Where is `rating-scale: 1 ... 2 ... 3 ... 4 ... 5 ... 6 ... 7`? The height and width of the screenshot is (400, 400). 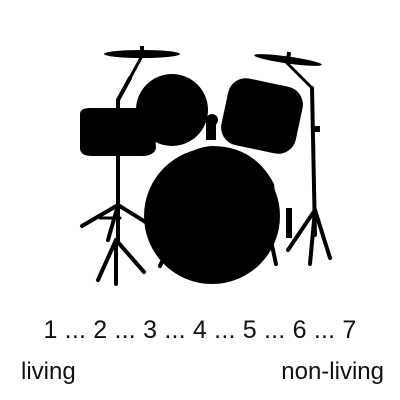 rating-scale: 1 ... 2 ... 3 ... 4 ... 5 ... 6 ... 7 is located at coordinates (200, 330).